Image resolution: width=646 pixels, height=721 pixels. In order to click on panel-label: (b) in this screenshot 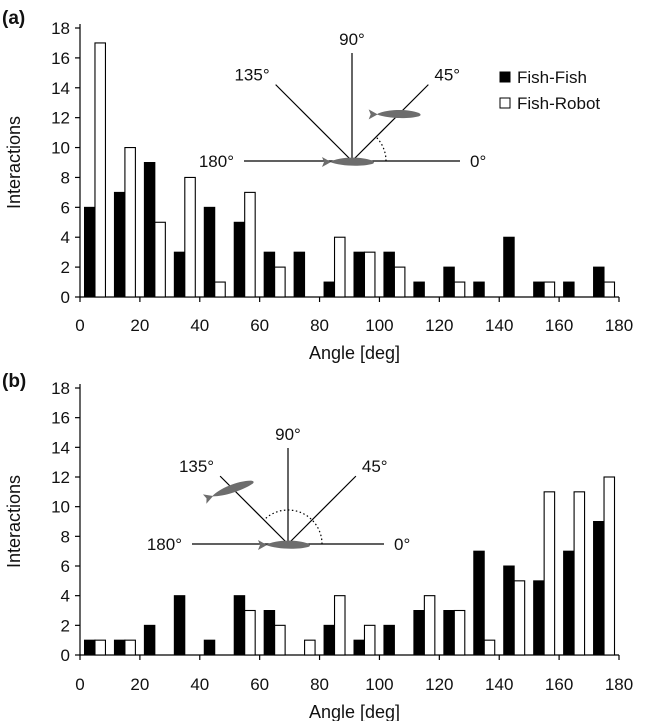, I will do `click(14, 381)`.